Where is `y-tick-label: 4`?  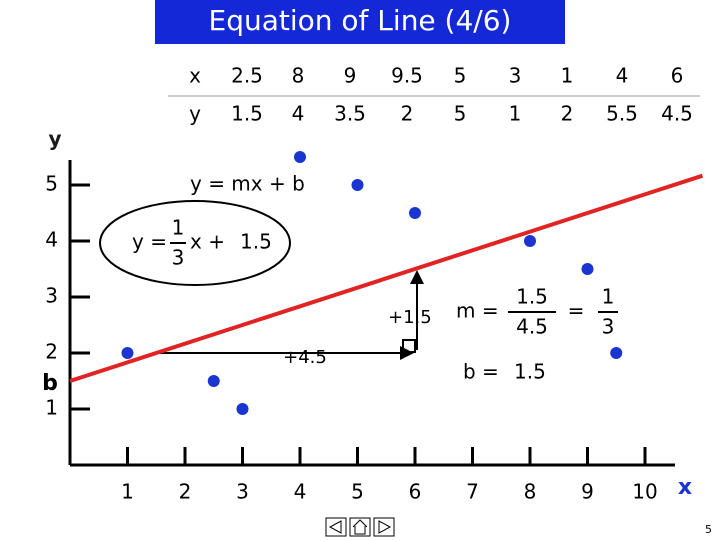 y-tick-label: 4 is located at coordinates (51, 240).